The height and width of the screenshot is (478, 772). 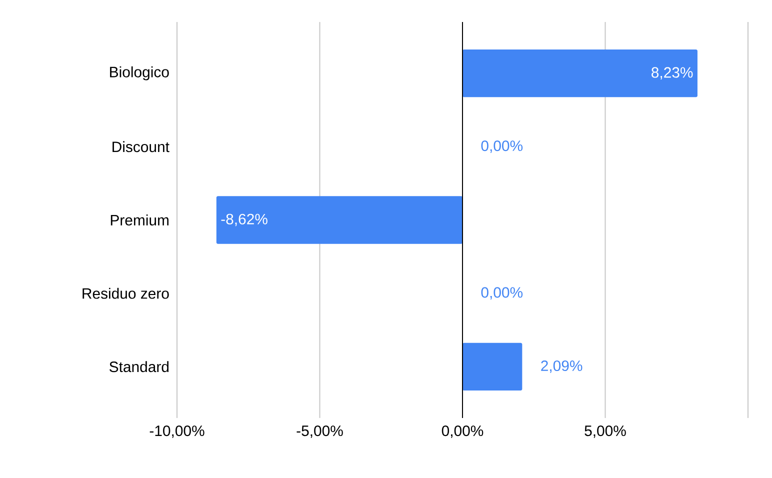 What do you see at coordinates (605, 432) in the screenshot?
I see `x-tick-label: 5,00%` at bounding box center [605, 432].